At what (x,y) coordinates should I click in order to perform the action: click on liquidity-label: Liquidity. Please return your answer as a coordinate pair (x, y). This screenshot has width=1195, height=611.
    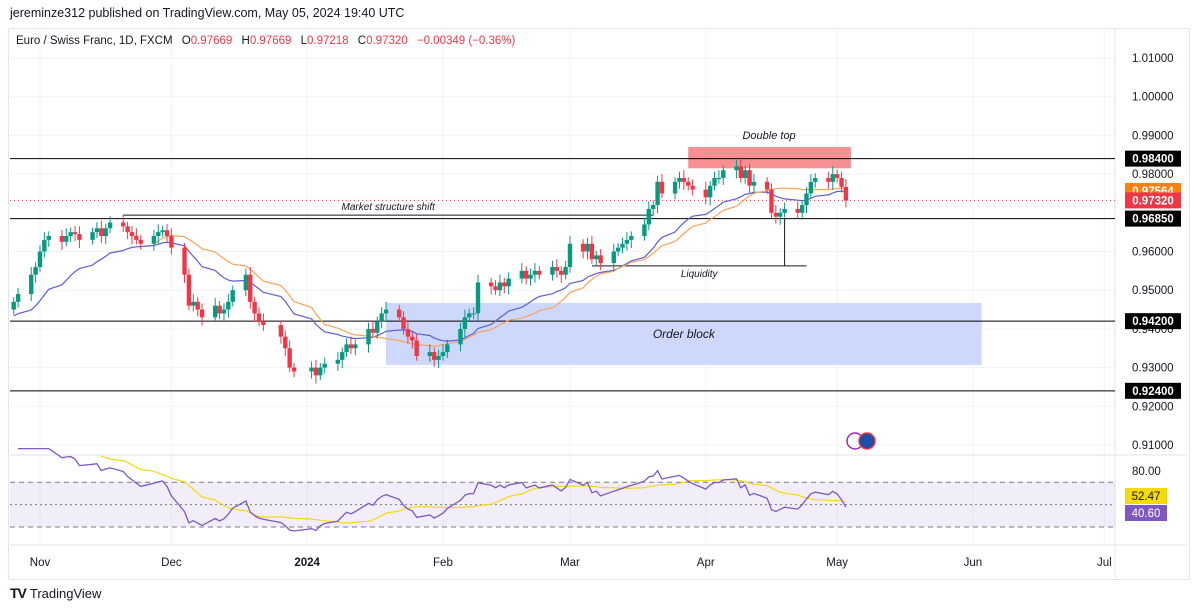
    Looking at the image, I should click on (700, 274).